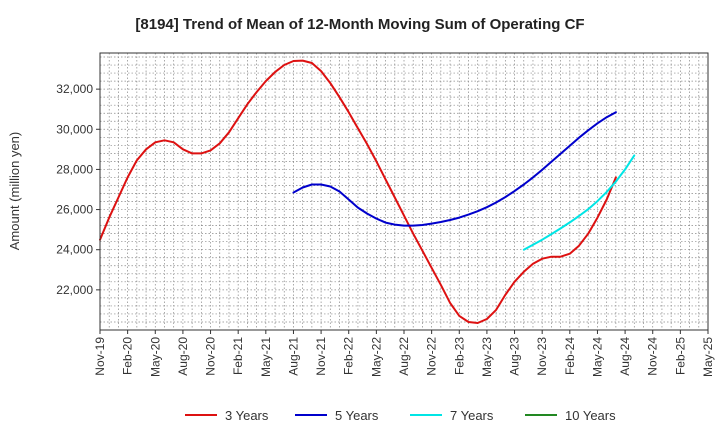  What do you see at coordinates (74, 250) in the screenshot?
I see `y-tick-label: 24,000` at bounding box center [74, 250].